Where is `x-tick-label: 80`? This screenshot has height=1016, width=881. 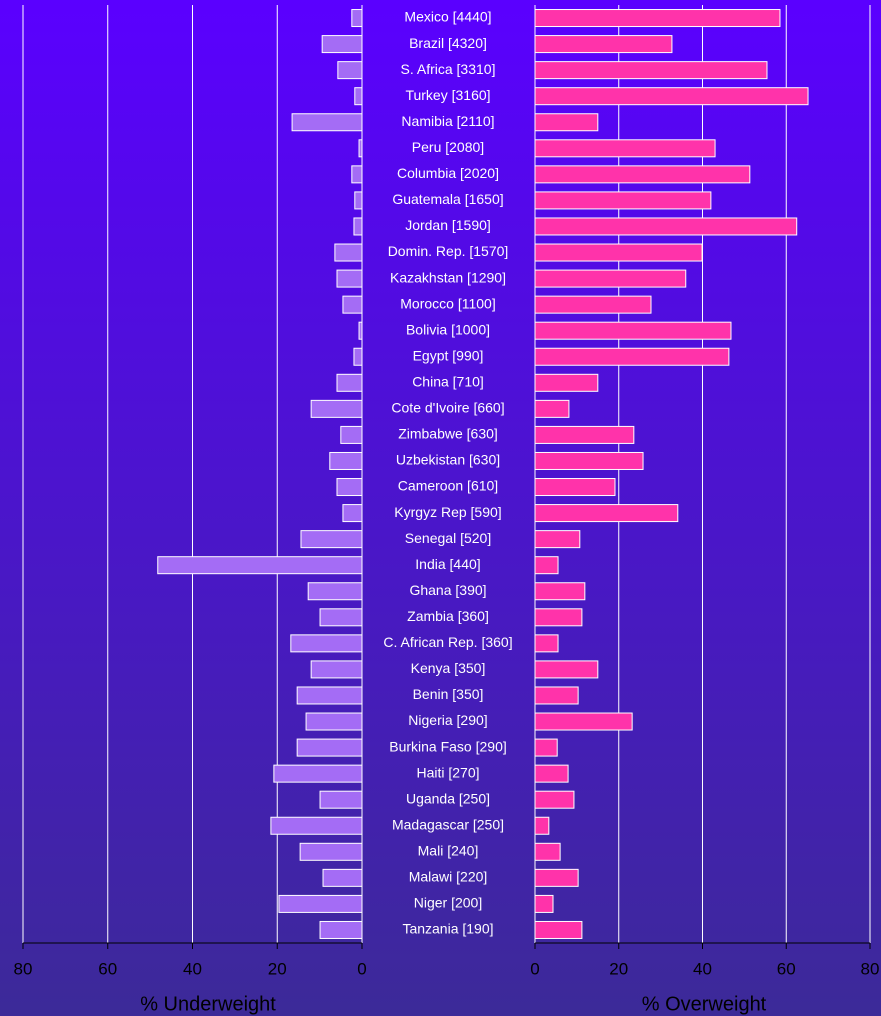 x-tick-label: 80 is located at coordinates (23, 968).